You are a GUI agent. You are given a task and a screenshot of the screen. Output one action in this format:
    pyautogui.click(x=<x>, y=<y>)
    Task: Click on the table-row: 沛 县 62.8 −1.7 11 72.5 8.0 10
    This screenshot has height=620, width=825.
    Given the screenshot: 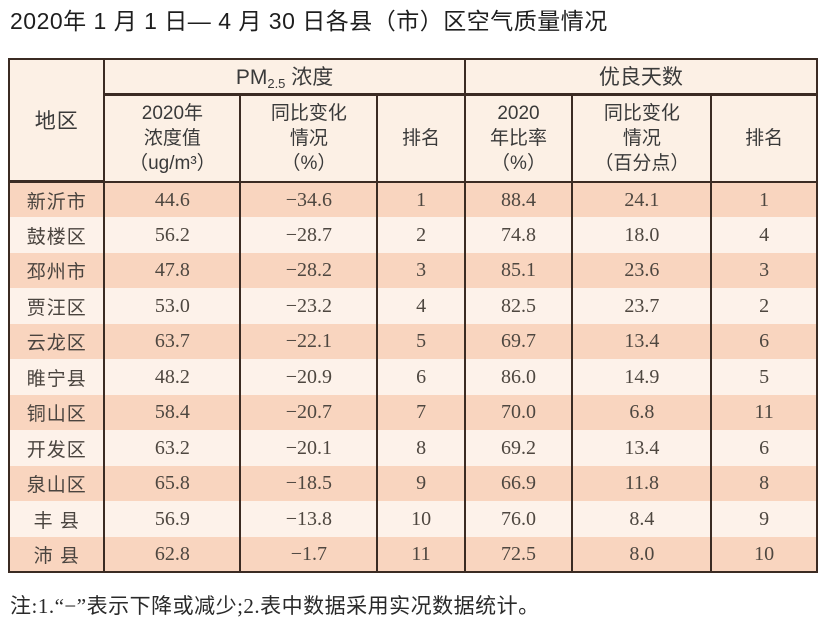 What is the action you would take?
    pyautogui.click(x=412, y=554)
    